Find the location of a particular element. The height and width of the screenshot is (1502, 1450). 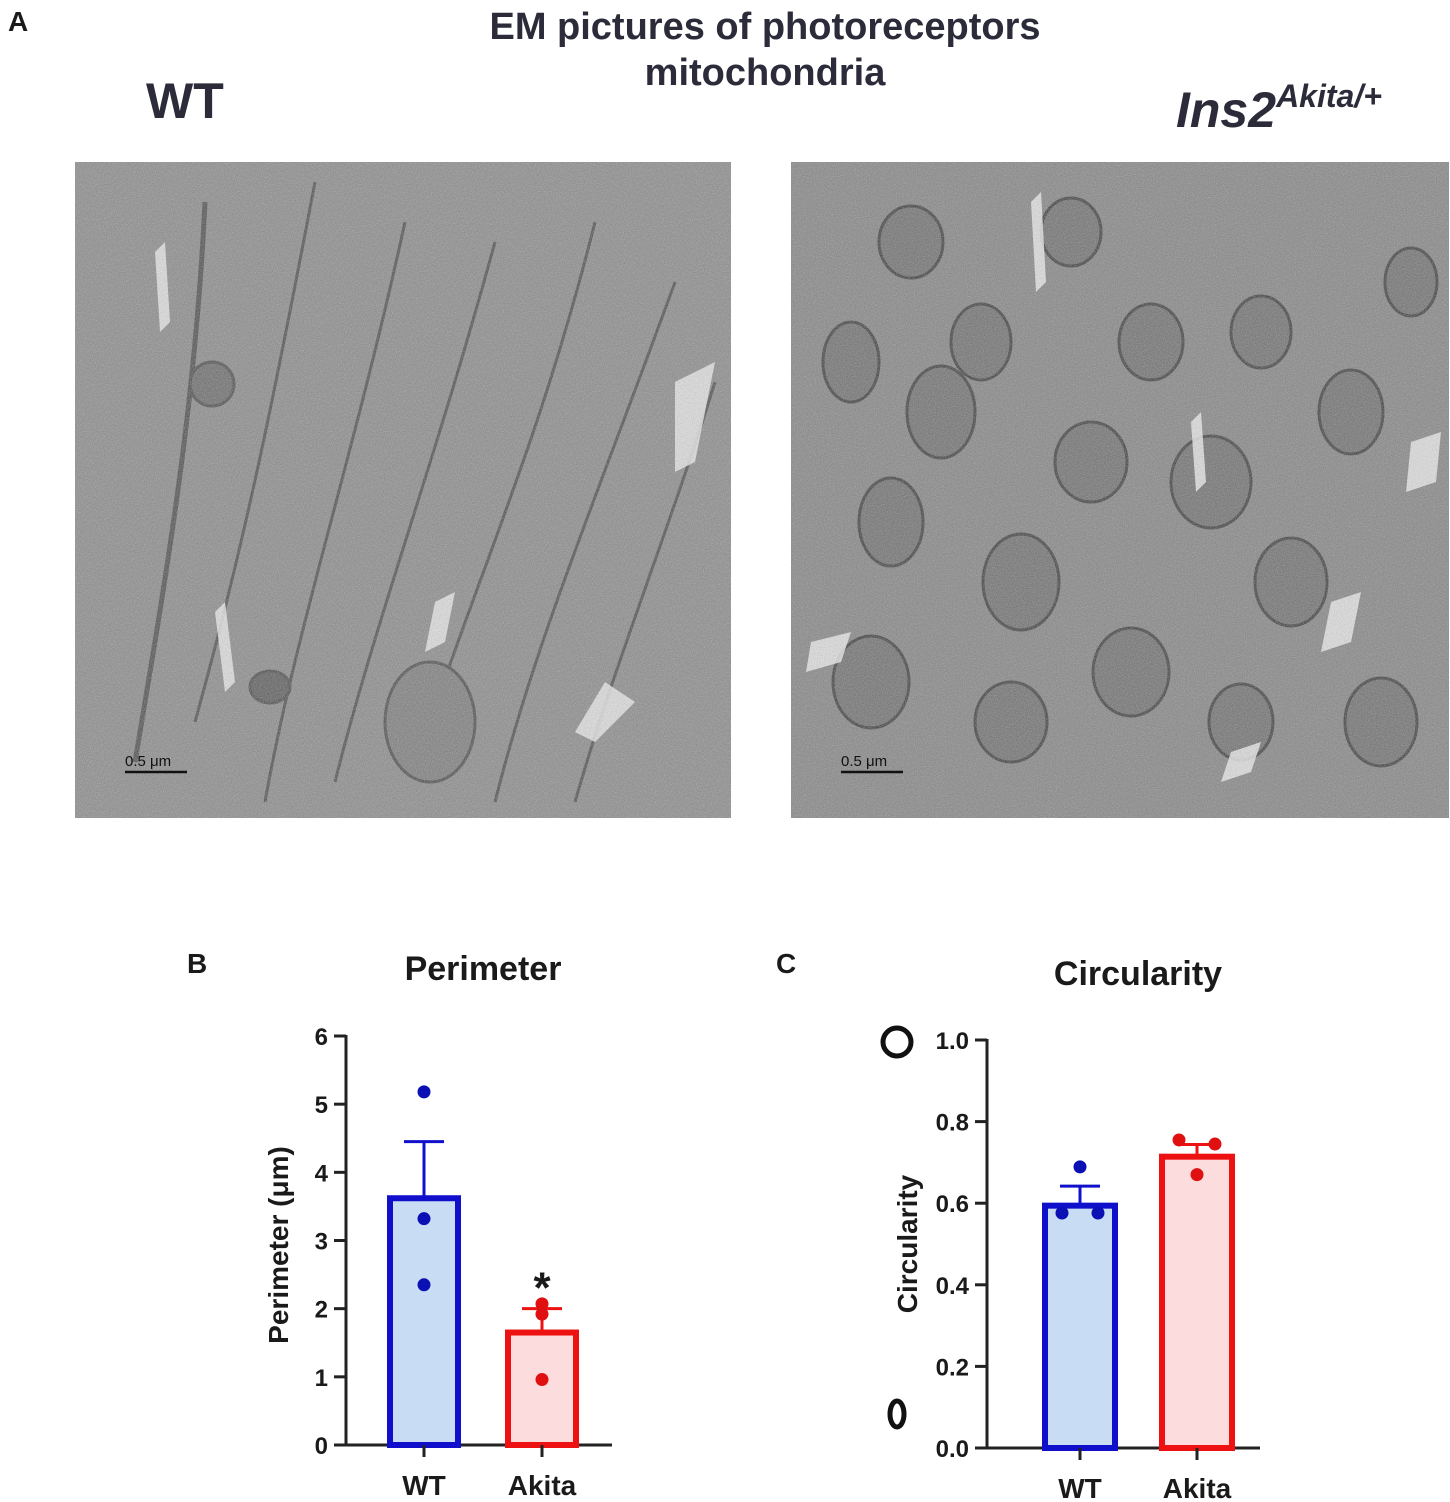

circularity-category-label-wt: WT is located at coordinates (1080, 1486).